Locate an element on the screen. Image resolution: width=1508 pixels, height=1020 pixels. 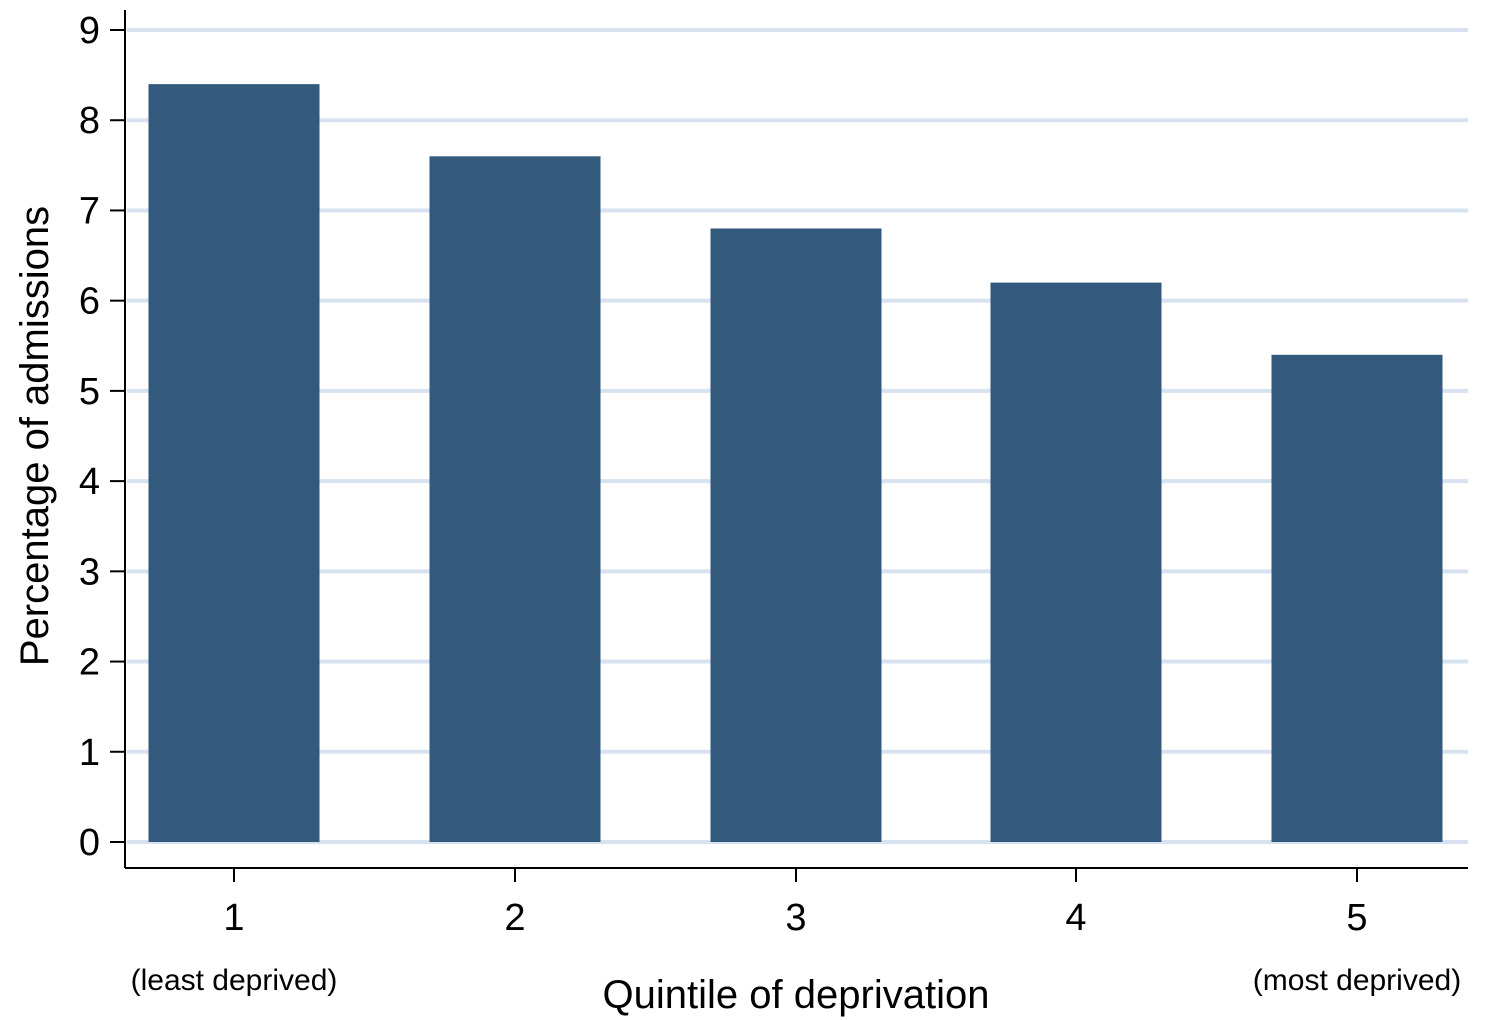
y-tick-label: 0 is located at coordinates (89, 843).